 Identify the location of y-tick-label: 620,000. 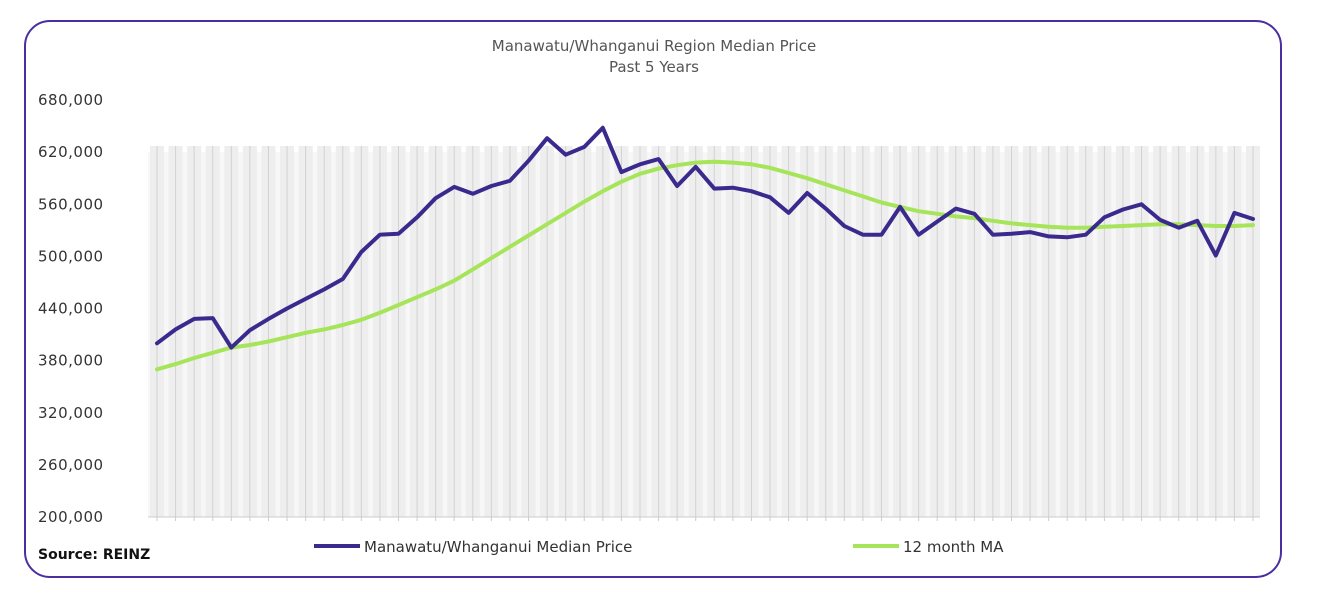
(71, 152).